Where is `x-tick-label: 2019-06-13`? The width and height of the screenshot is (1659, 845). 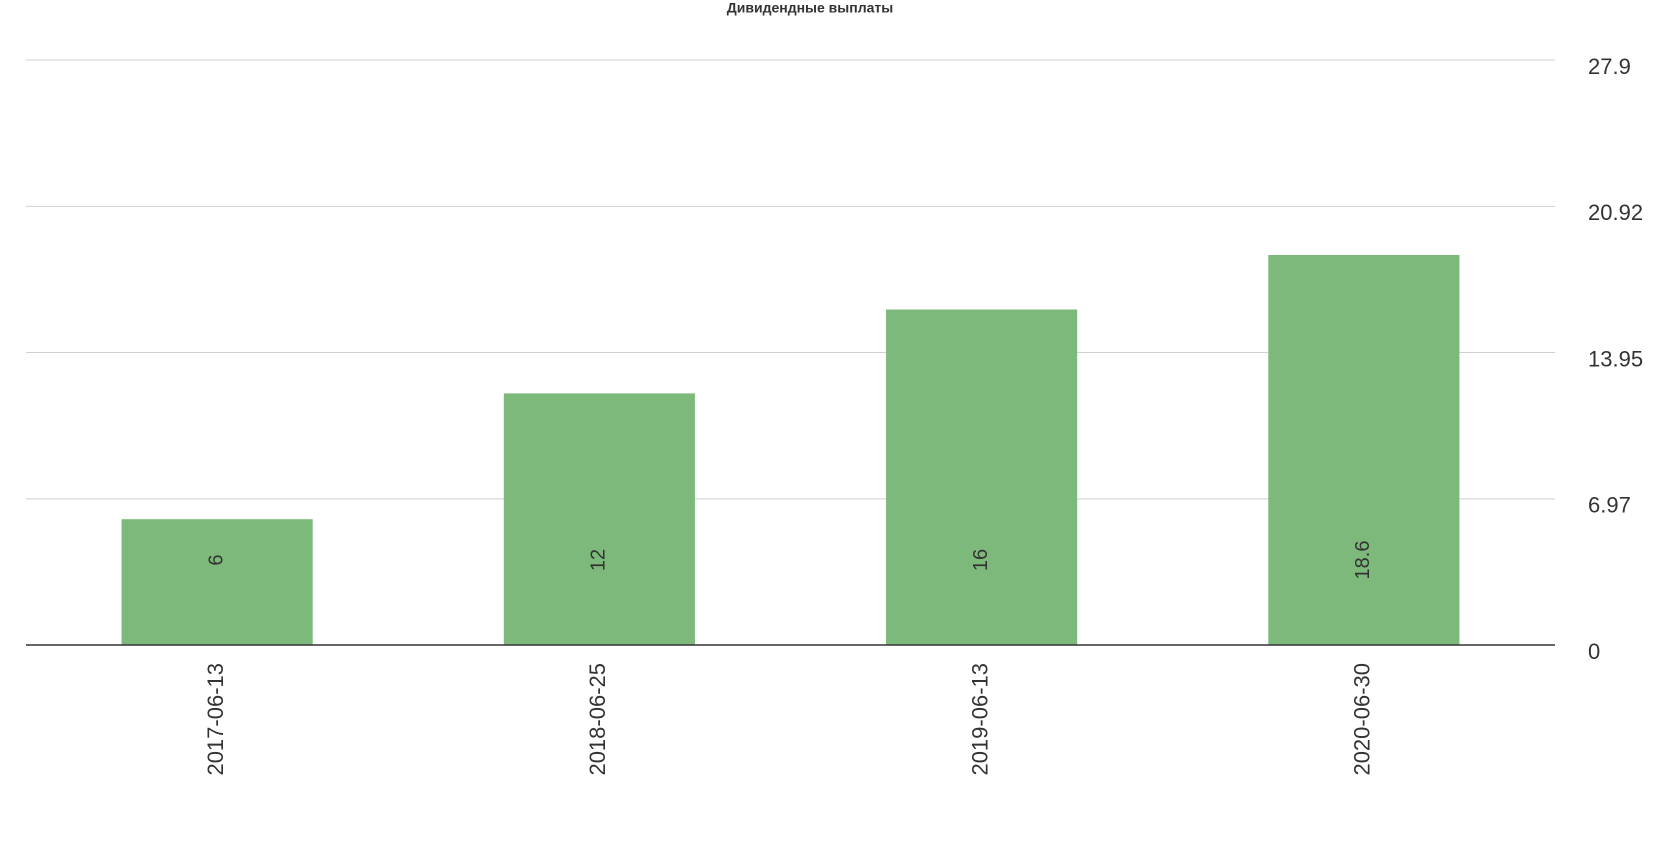 x-tick-label: 2019-06-13 is located at coordinates (979, 719).